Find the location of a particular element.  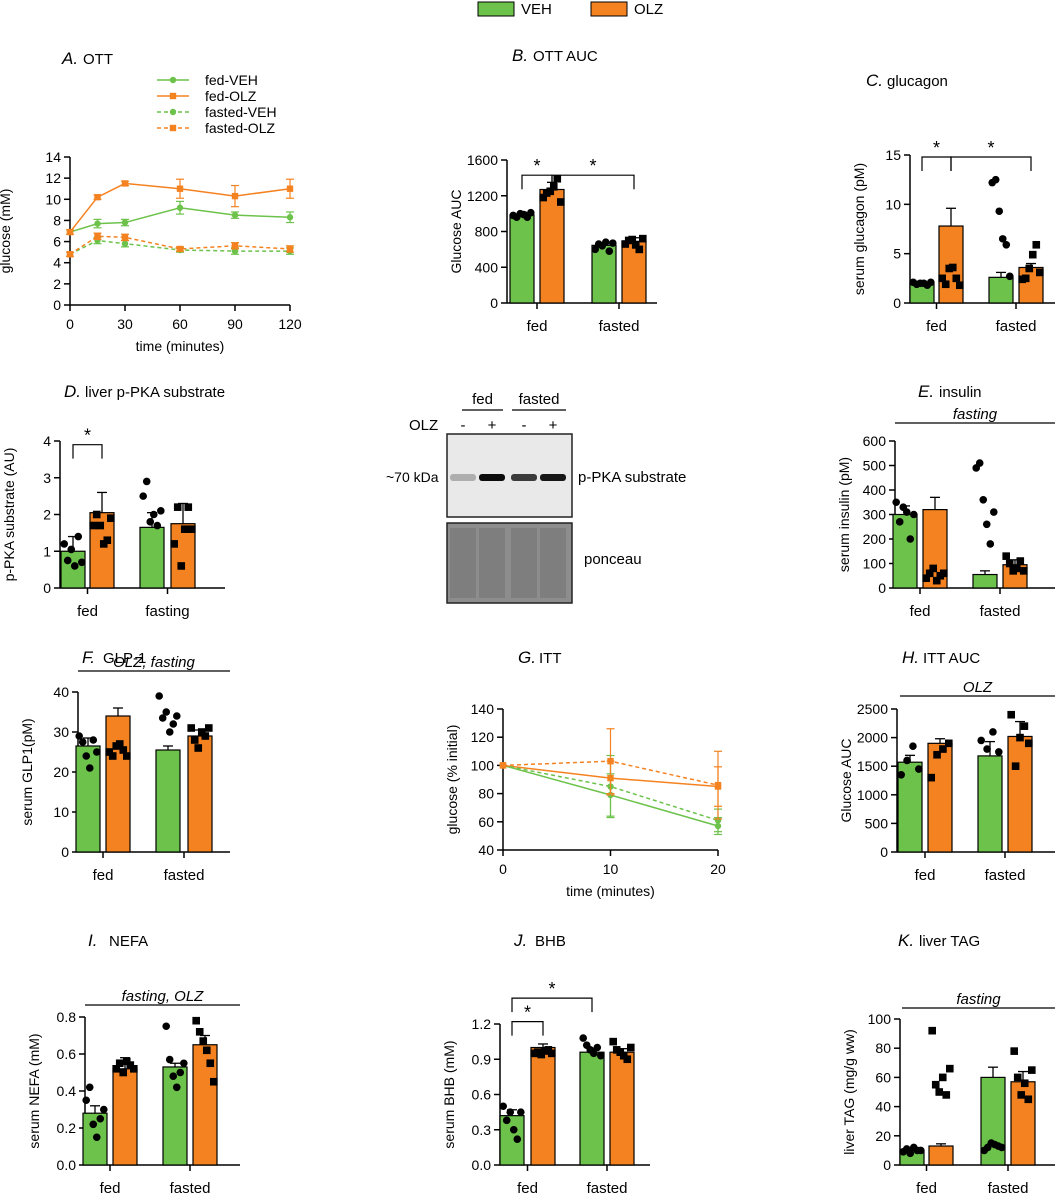

significance-note: OLZ is located at coordinates (978, 687).